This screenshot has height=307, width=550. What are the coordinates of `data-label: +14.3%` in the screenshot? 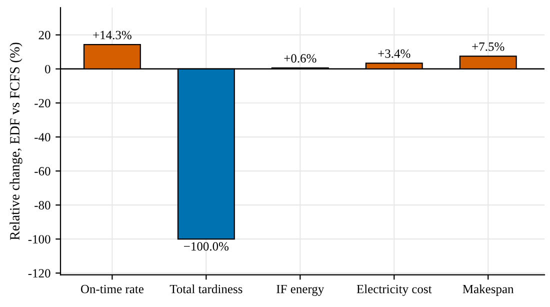 It's located at (112, 35).